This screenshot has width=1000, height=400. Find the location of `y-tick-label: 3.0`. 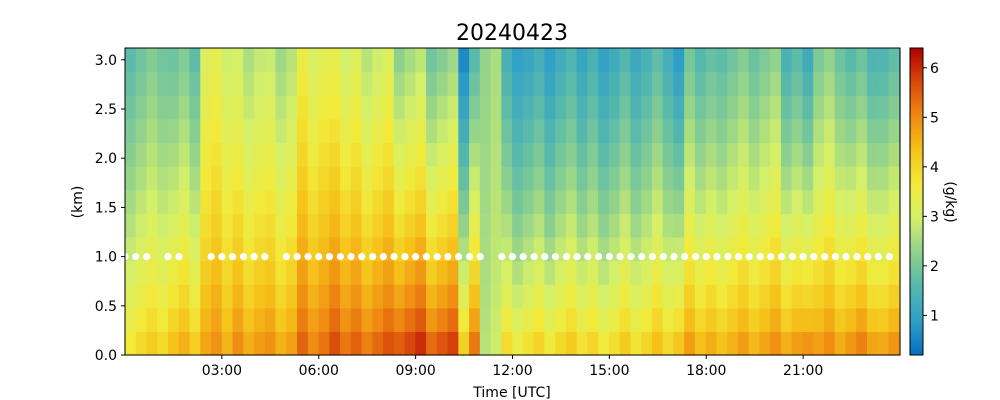

y-tick-label: 3.0 is located at coordinates (106, 61).